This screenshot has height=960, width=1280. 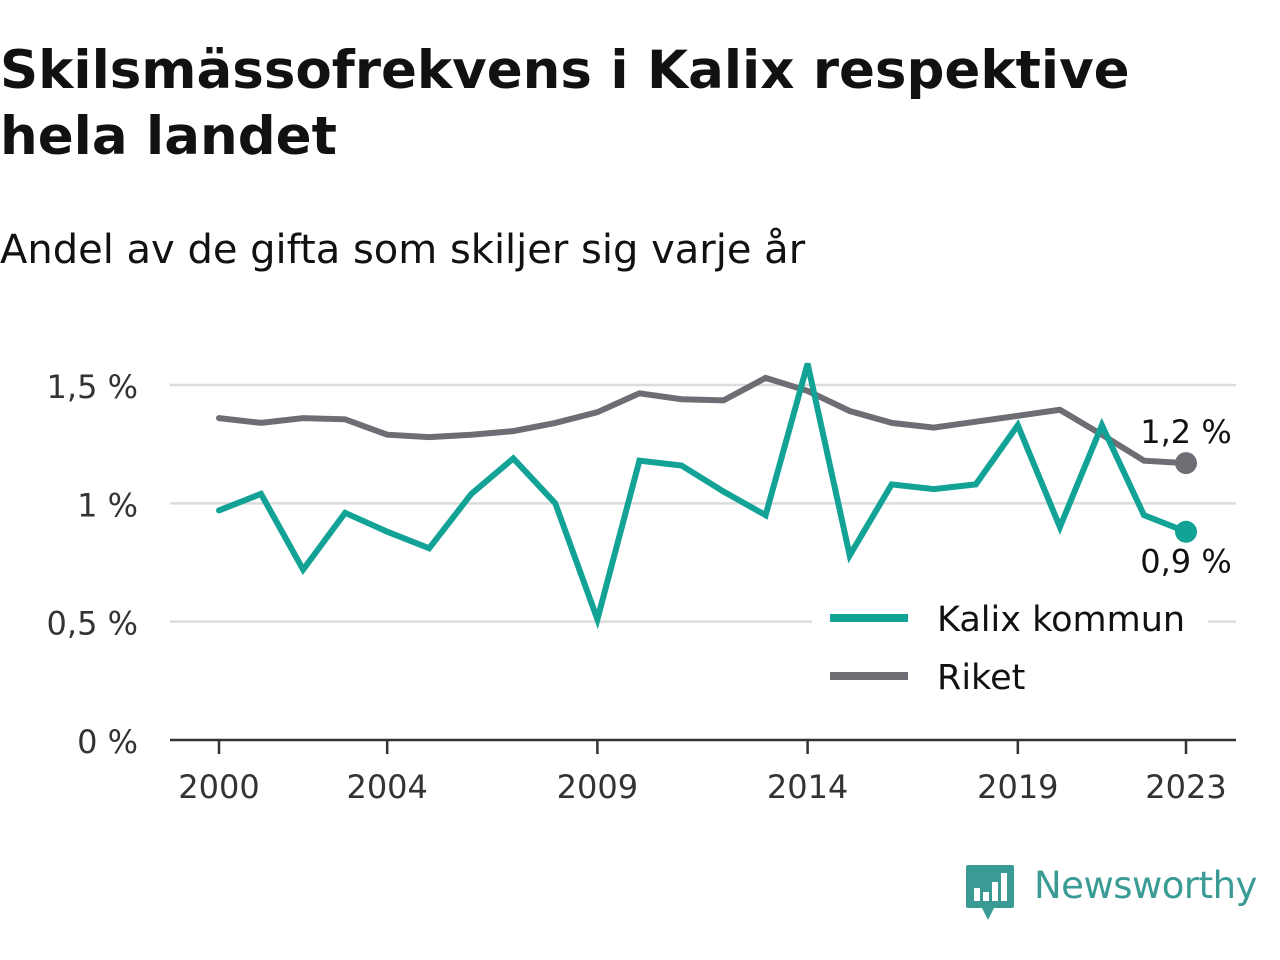 What do you see at coordinates (1061, 620) in the screenshot?
I see `legend-label-kalix: Kalix kommun` at bounding box center [1061, 620].